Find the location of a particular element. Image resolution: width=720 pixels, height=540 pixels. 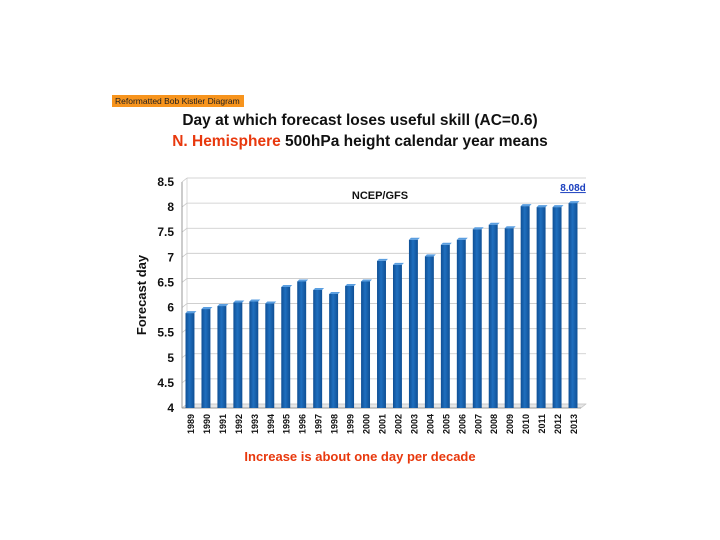

x-tick-label: 1997 is located at coordinates (319, 424).